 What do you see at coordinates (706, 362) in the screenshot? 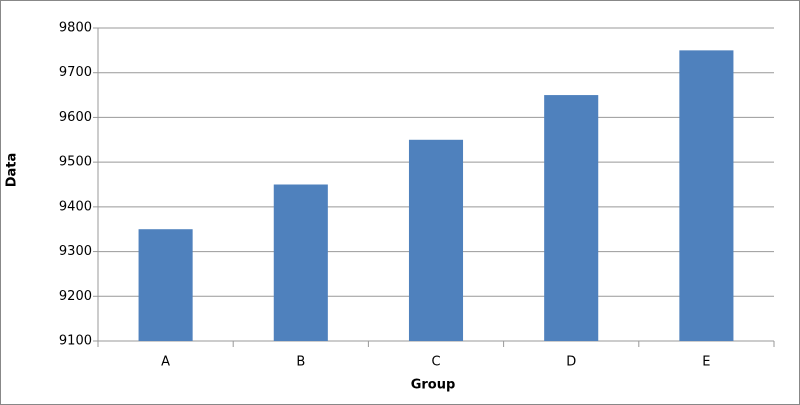
I see `x-tick-label: E` at bounding box center [706, 362].